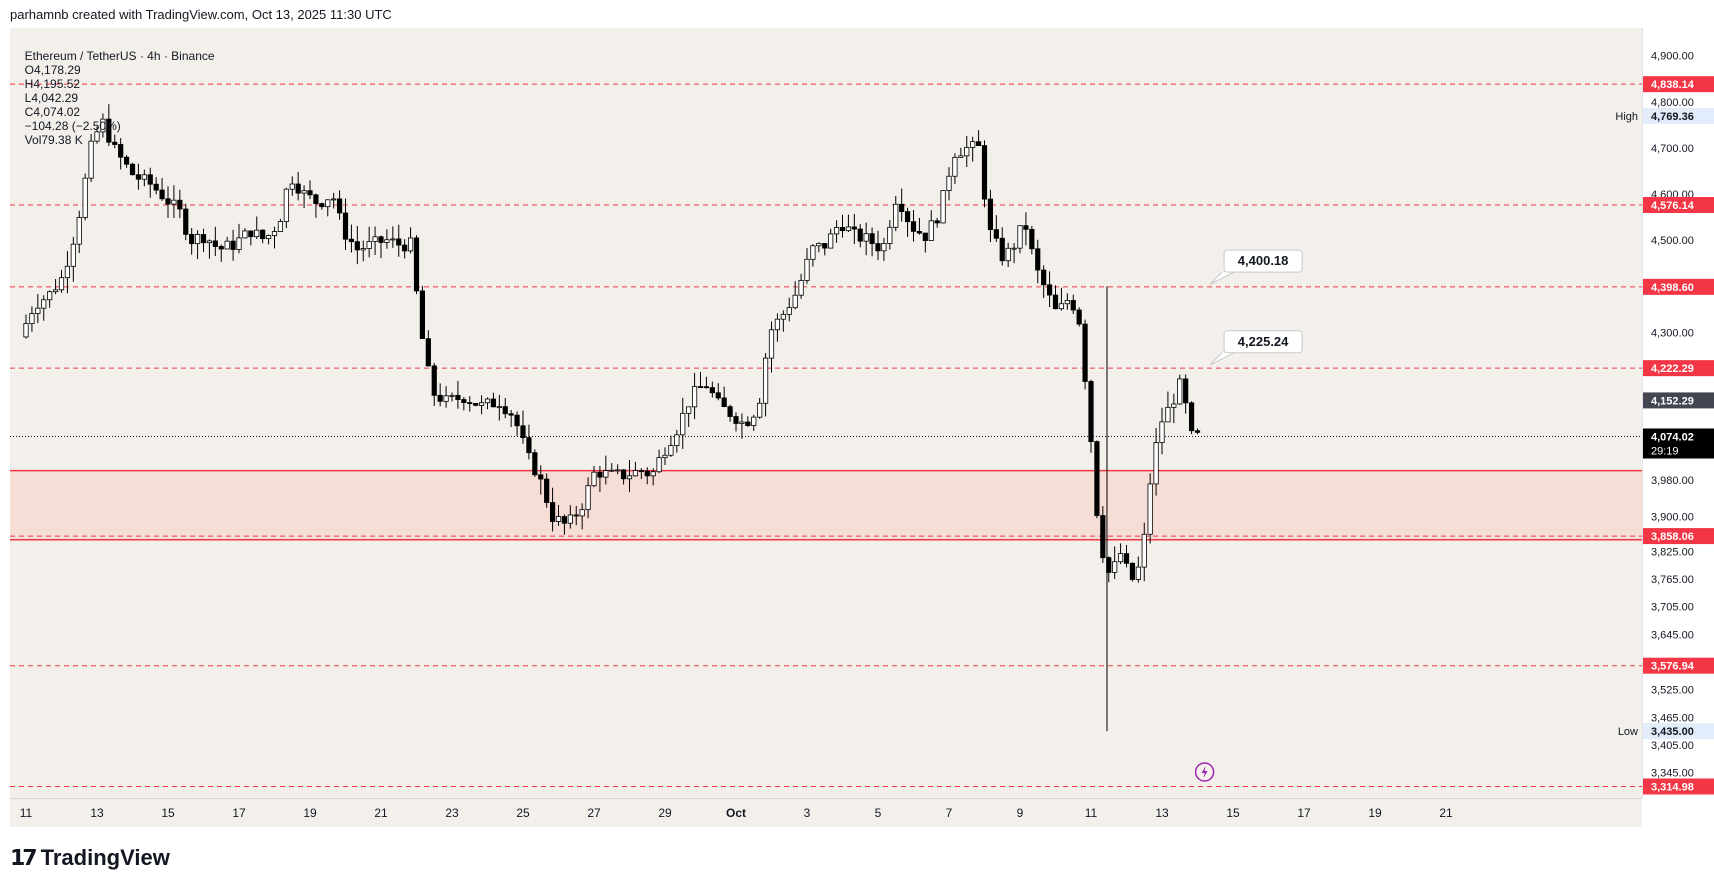 This screenshot has height=888, width=1714. Describe the element at coordinates (1672, 401) in the screenshot. I see `prev-close-label-text: 4,152.29` at that location.